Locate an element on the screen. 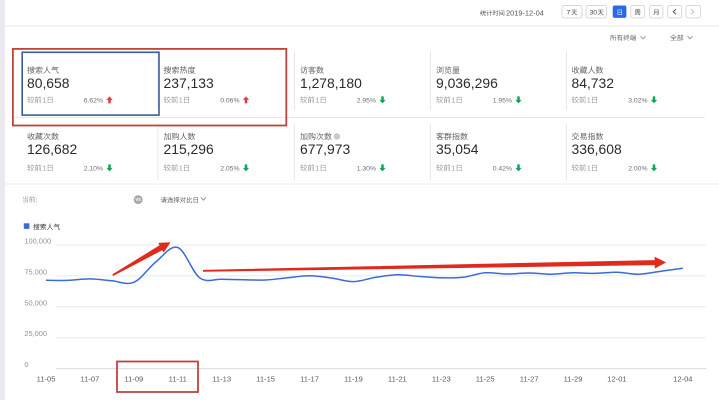 The height and width of the screenshot is (400, 719). svg-text: 84,732 is located at coordinates (593, 83).